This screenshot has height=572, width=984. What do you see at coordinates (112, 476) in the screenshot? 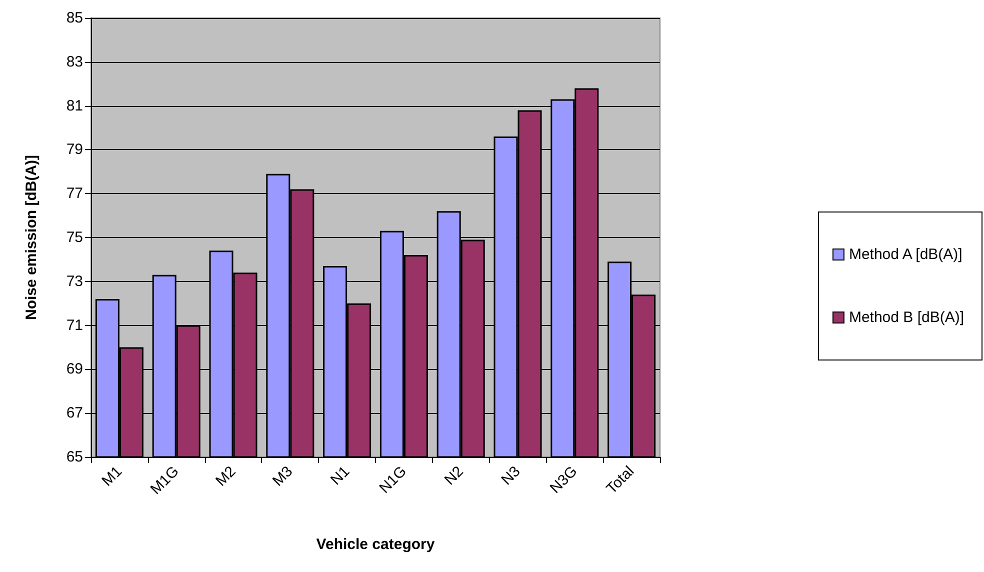
I see `x-tick-label: M1` at bounding box center [112, 476].